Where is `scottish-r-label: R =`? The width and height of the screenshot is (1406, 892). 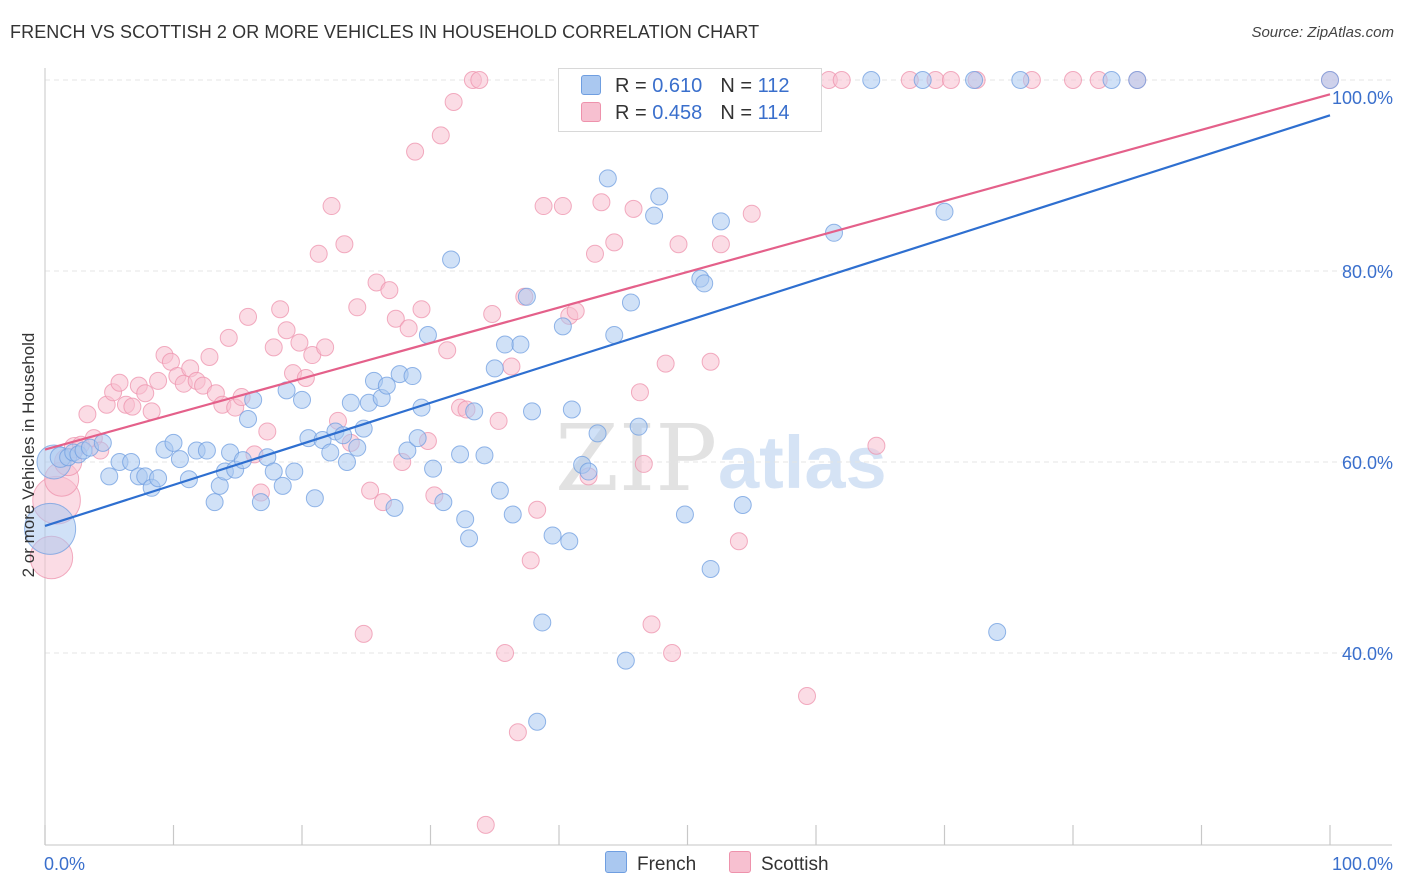
scottish-r-label: R = is located at coordinates (631, 113).